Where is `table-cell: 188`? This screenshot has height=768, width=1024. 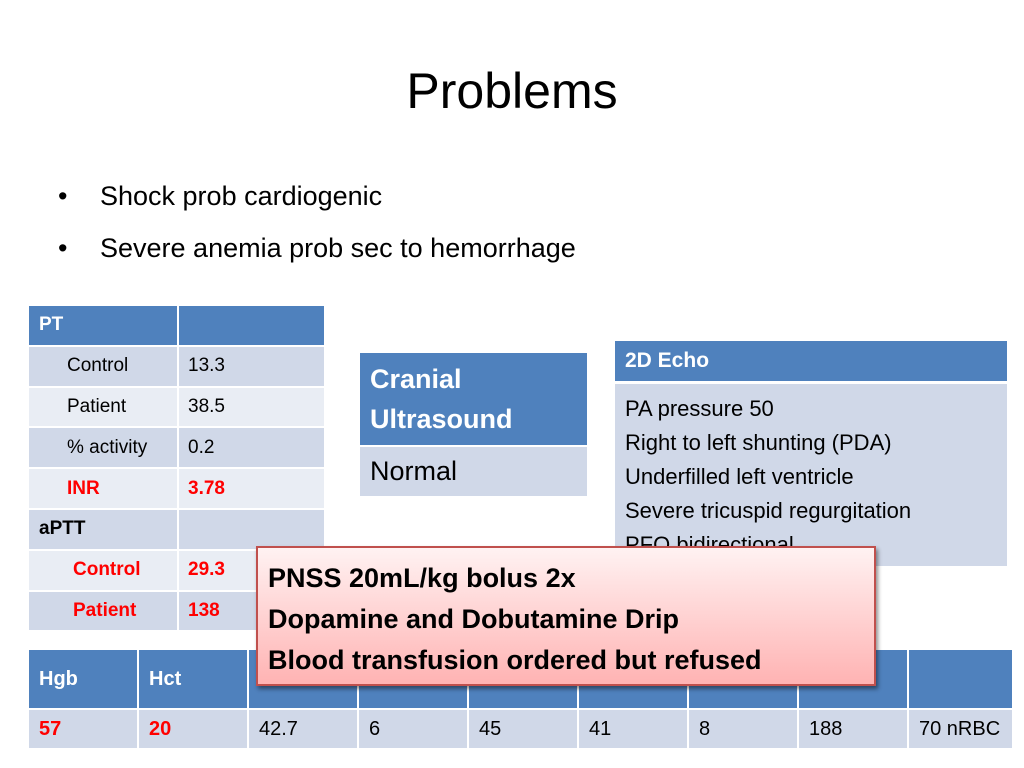
table-cell: 188 is located at coordinates (853, 729).